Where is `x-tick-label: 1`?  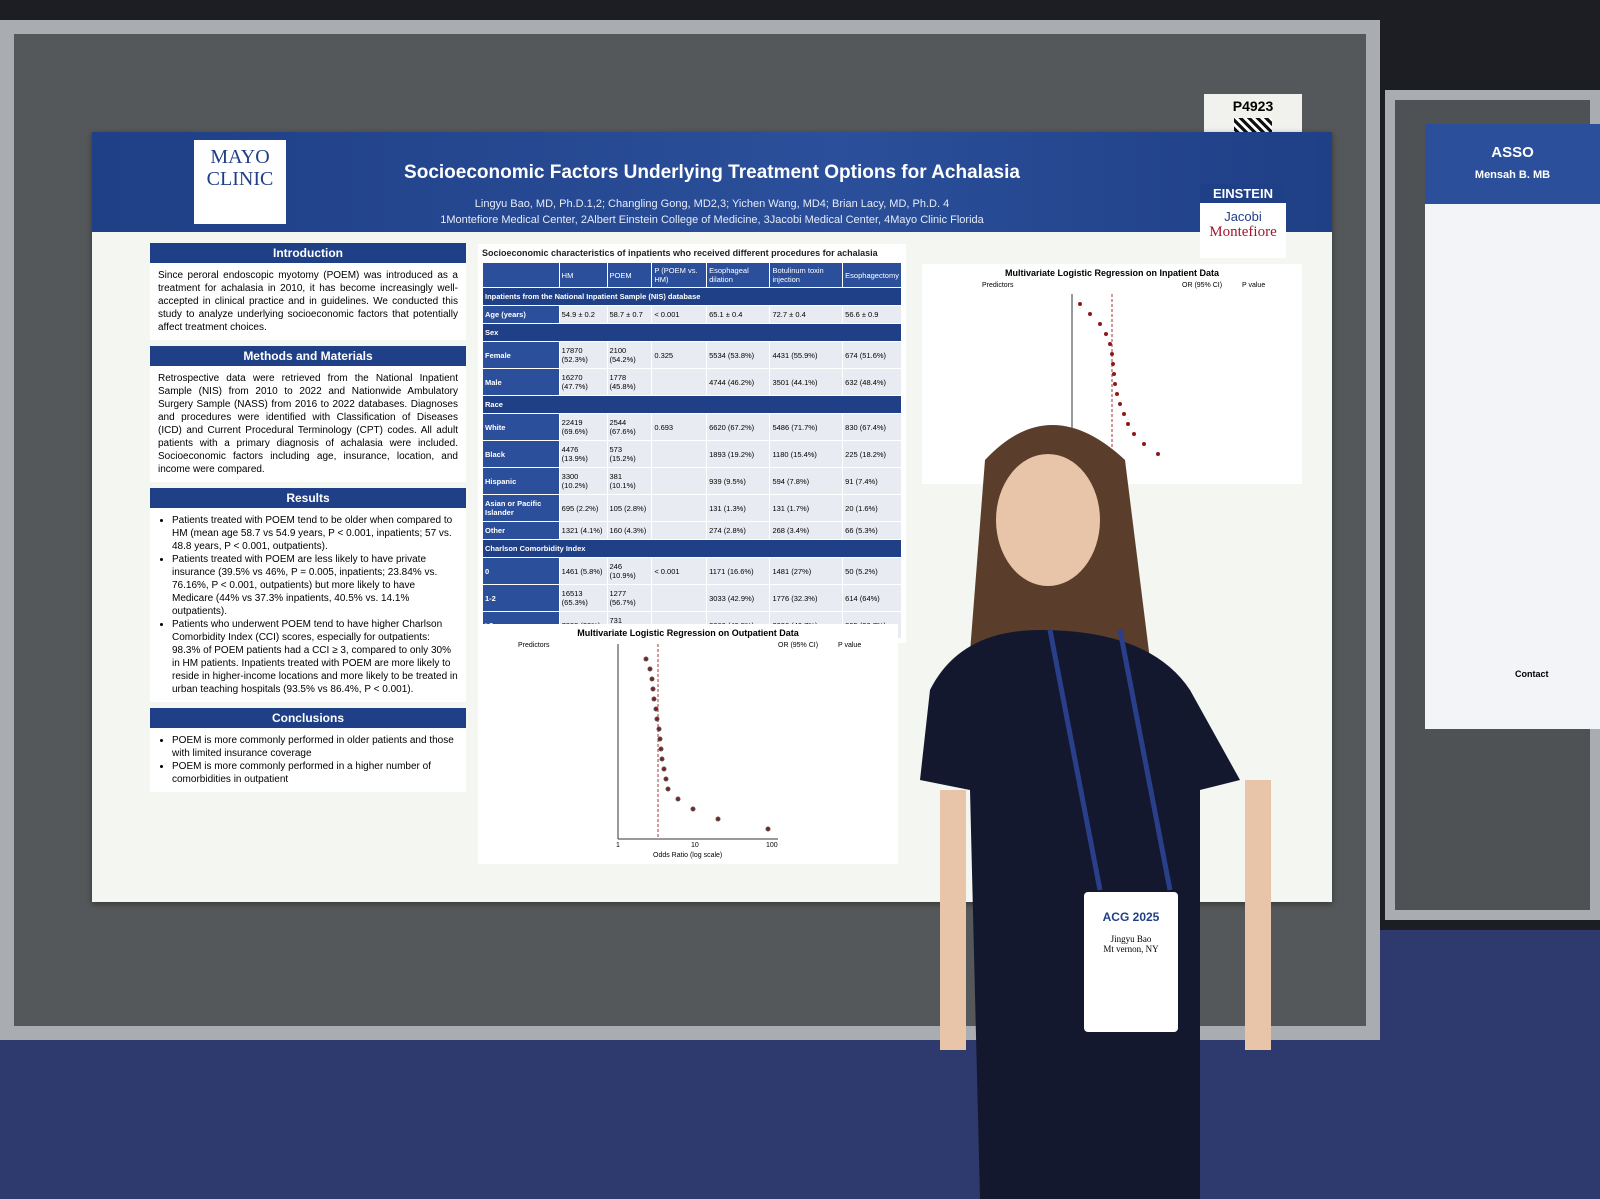 x-tick-label: 1 is located at coordinates (618, 845).